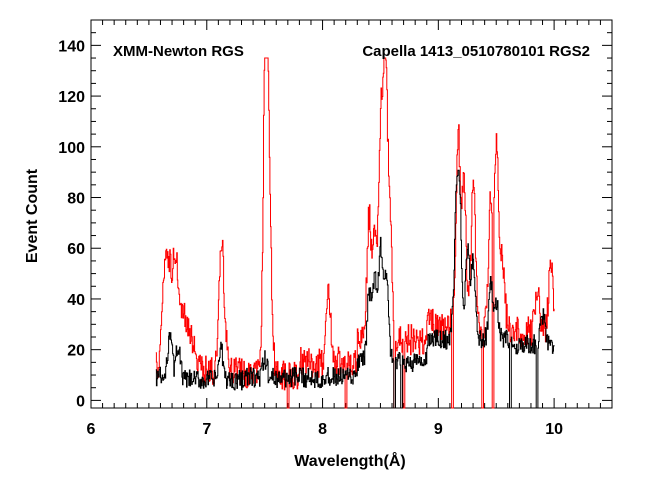 Image resolution: width=648 pixels, height=480 pixels. I want to click on x-tick-label: 7, so click(206, 429).